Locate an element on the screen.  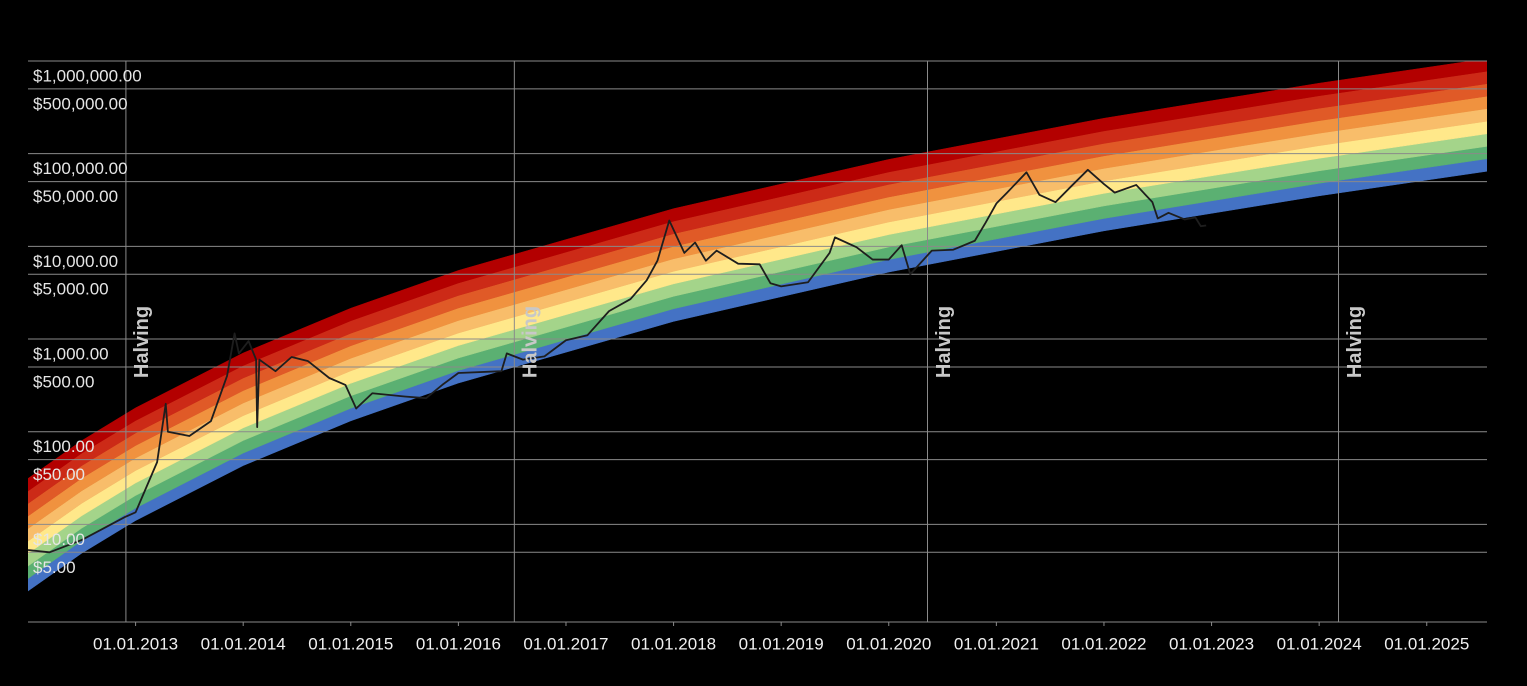
y-tick-label: $1,000.00 is located at coordinates (71, 354).